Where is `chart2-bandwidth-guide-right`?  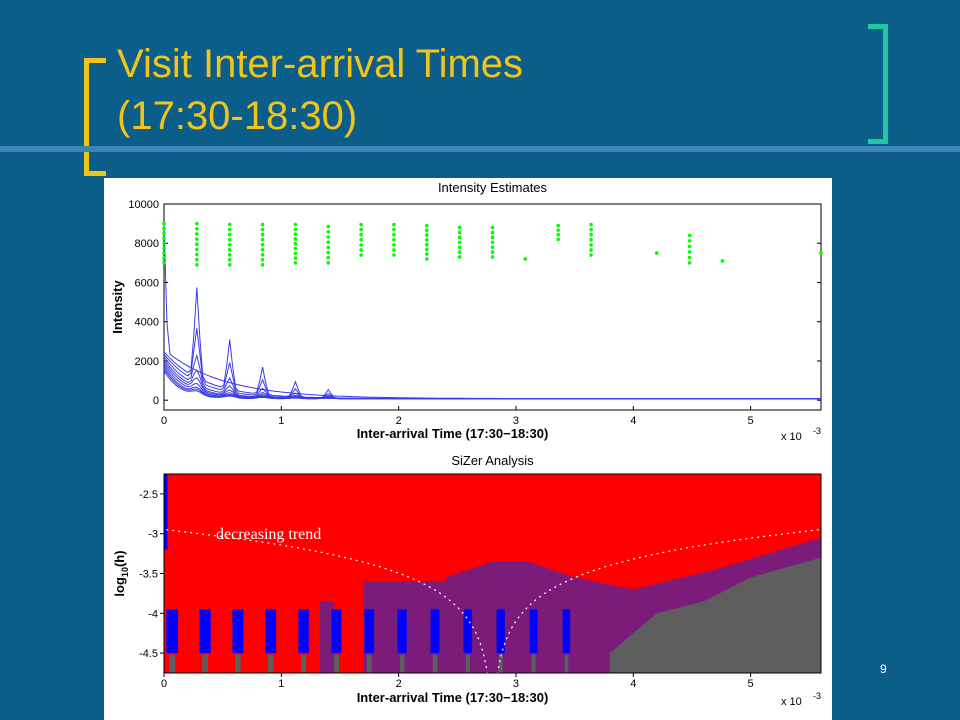 chart2-bandwidth-guide-right is located at coordinates (659, 599).